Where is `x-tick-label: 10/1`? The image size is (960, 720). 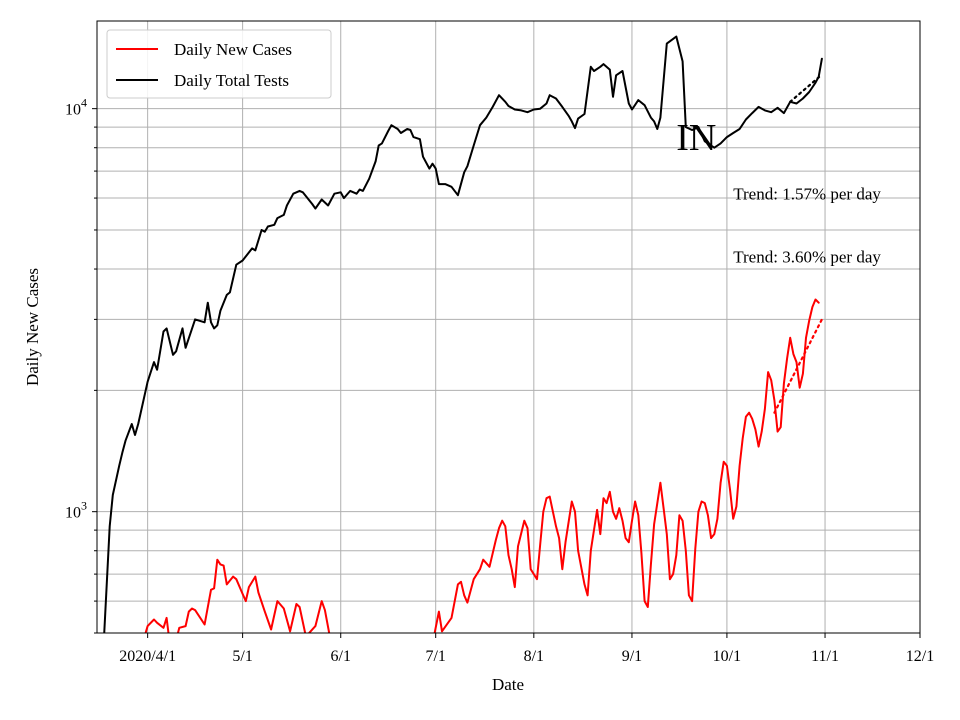
x-tick-label: 10/1 is located at coordinates (727, 656).